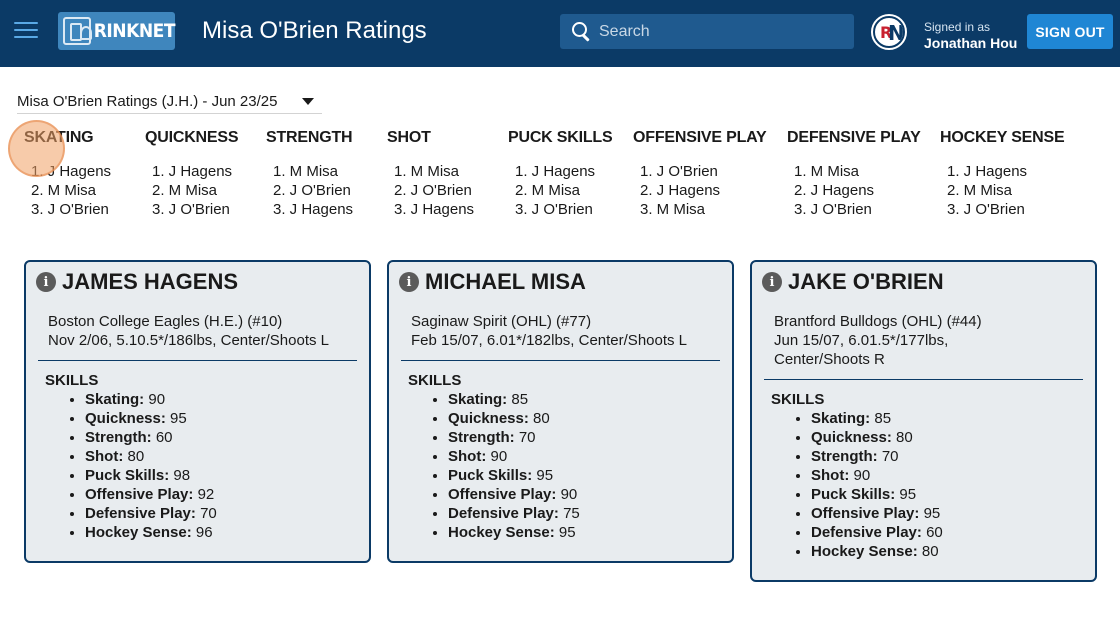 This screenshot has width=1120, height=626. I want to click on skill-item: Defensive Play: 70, so click(227, 513).